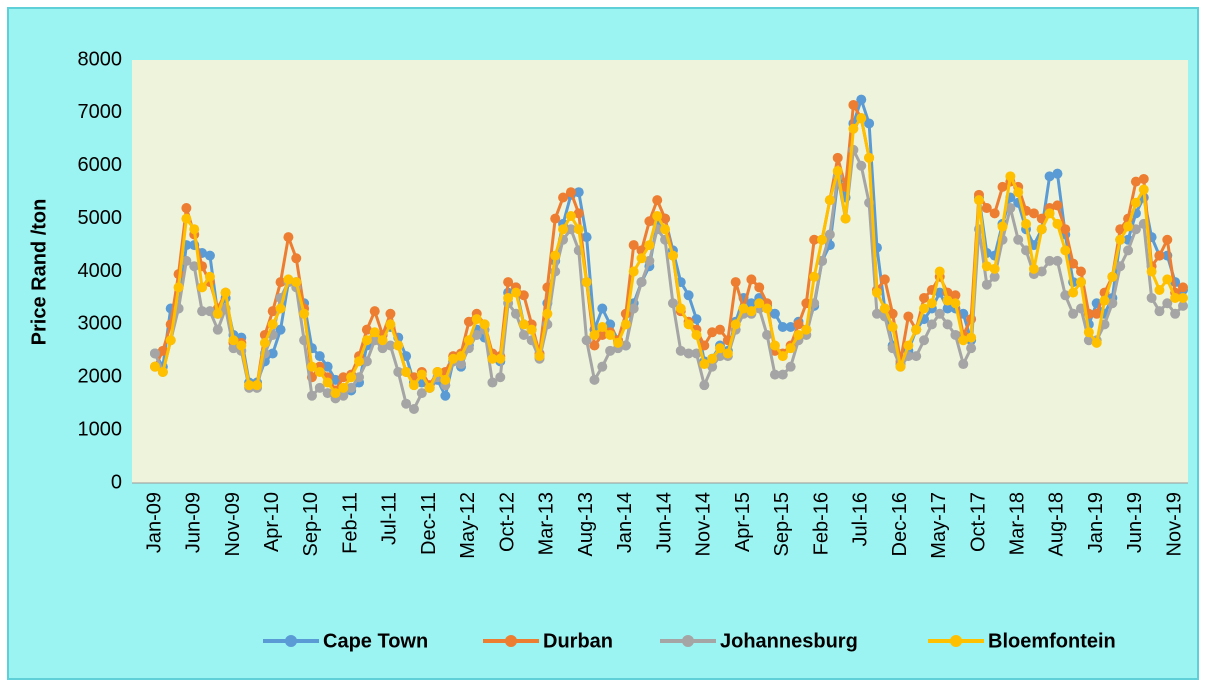 The height and width of the screenshot is (692, 1206). What do you see at coordinates (100, 112) in the screenshot?
I see `y-tick-label: 7000` at bounding box center [100, 112].